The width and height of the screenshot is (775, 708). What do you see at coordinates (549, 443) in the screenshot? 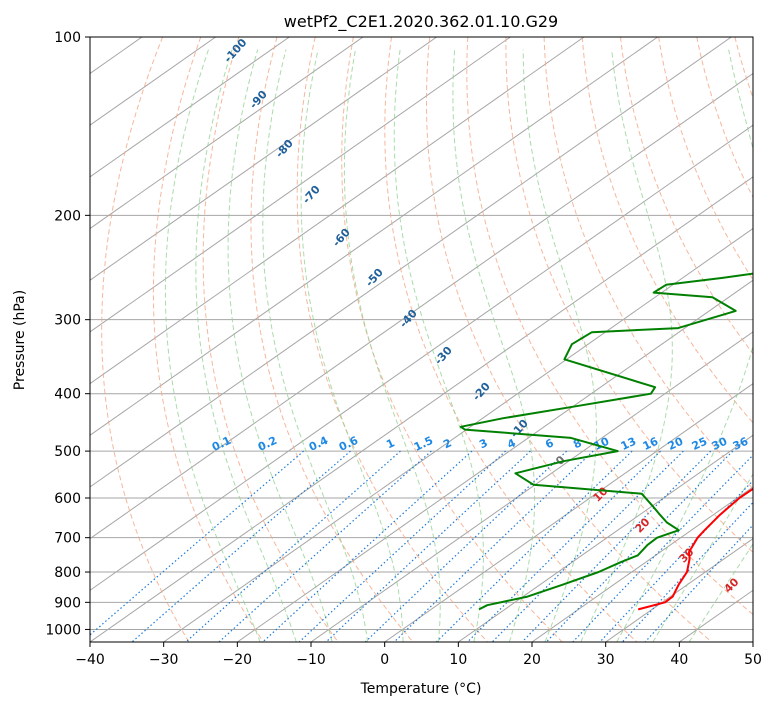
I see `mixing-ratio-label: 6` at bounding box center [549, 443].